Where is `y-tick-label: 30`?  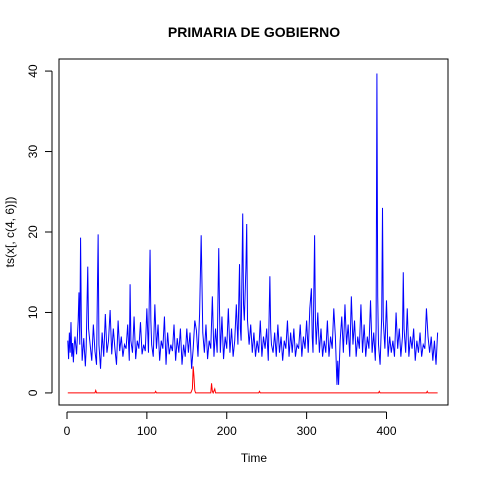
y-tick-label: 30 is located at coordinates (33, 152).